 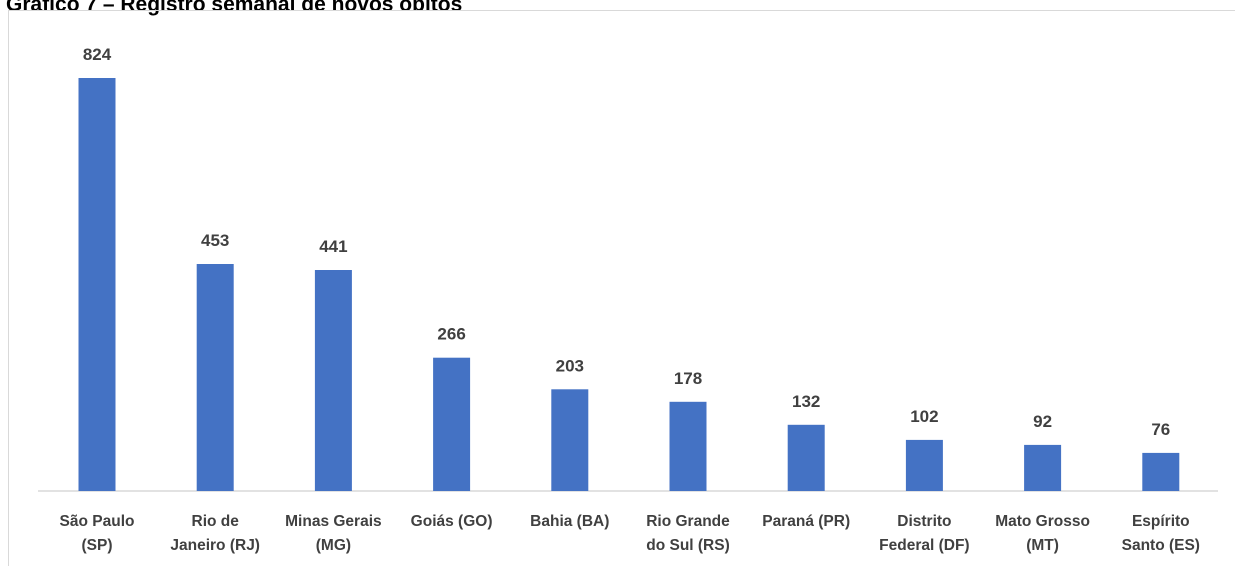 I want to click on category-label: Mato Grosso (MT), so click(x=1042, y=533).